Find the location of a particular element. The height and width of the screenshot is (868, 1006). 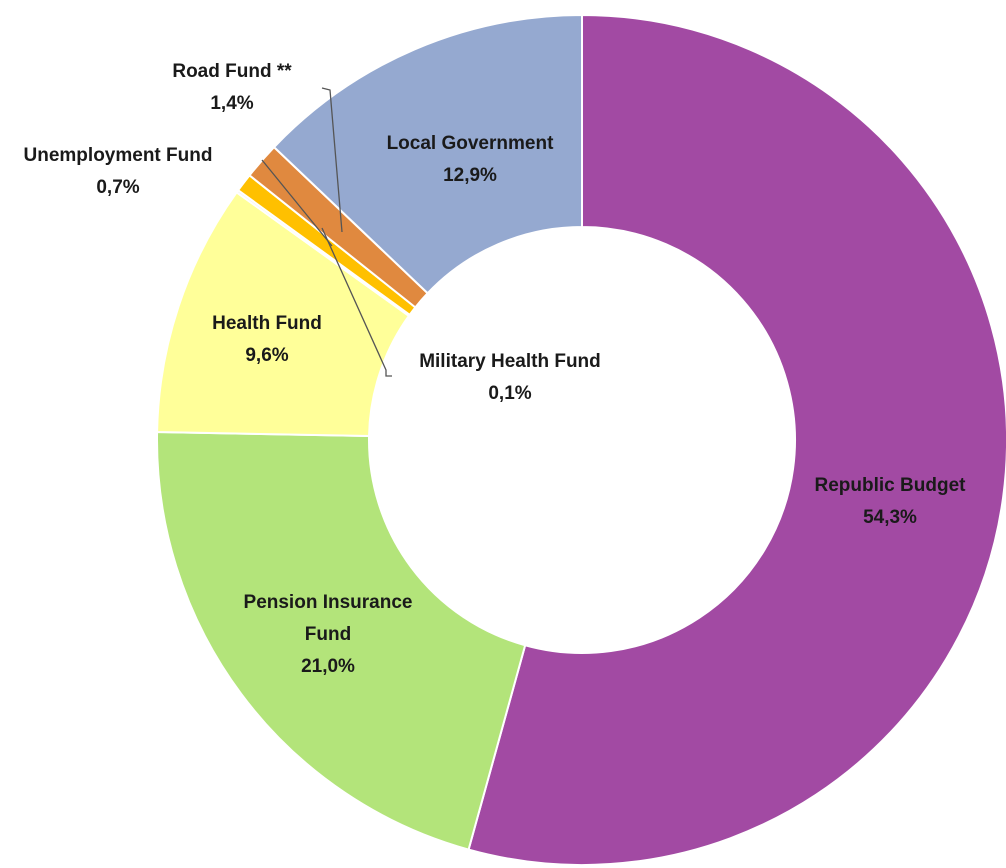

data-label: Local Government 12,9% is located at coordinates (470, 160).